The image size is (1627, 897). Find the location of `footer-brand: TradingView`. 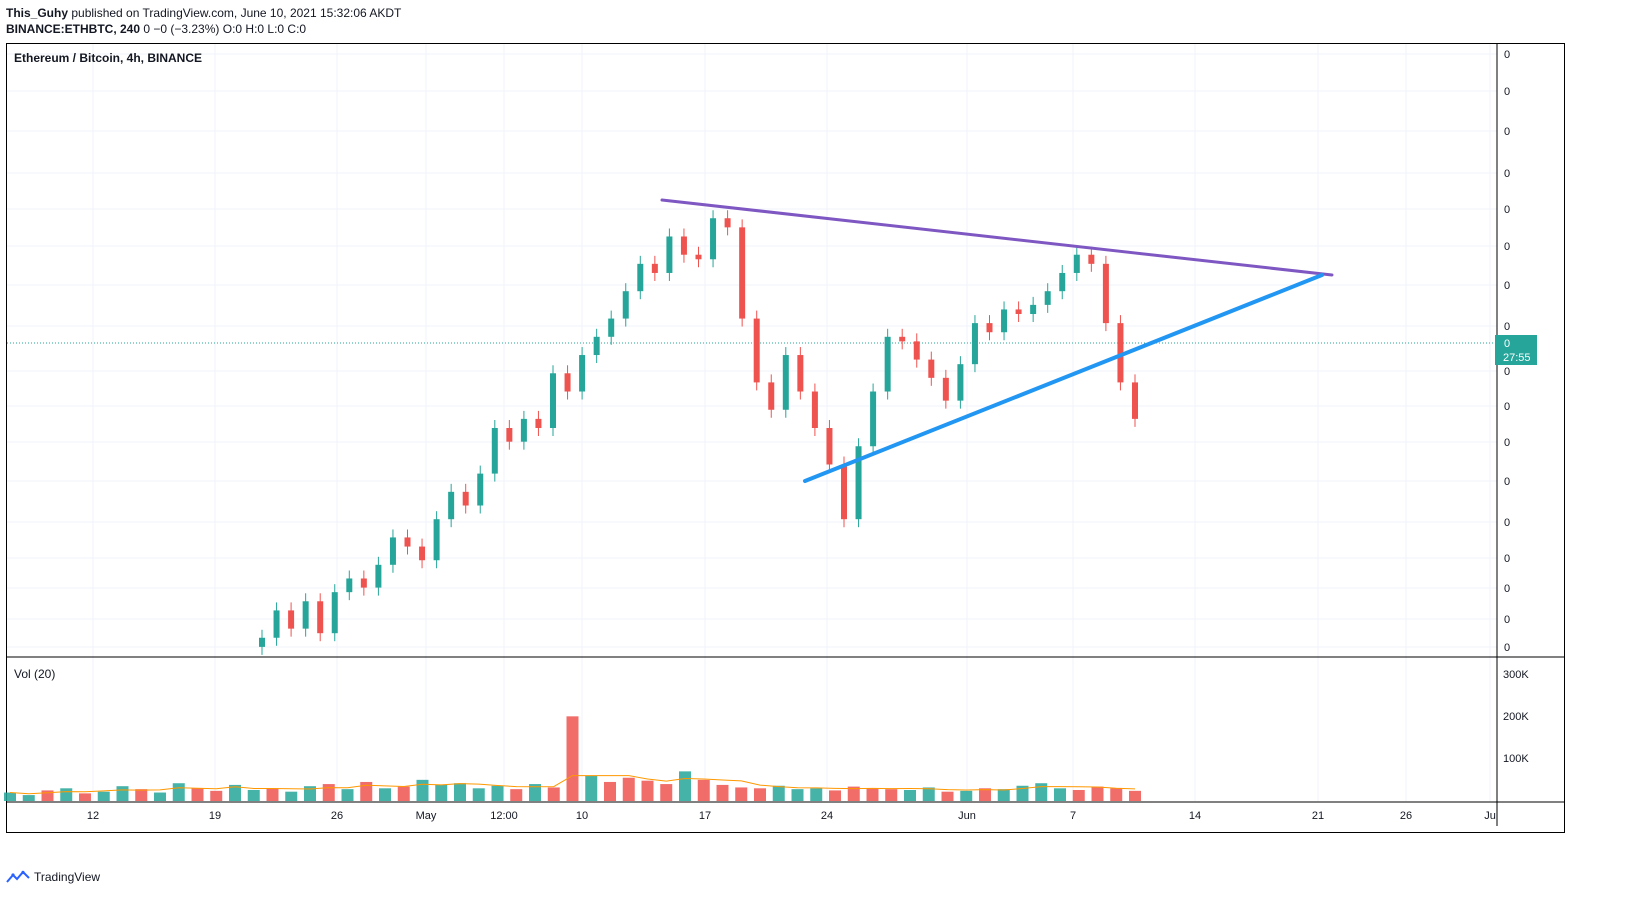

footer-brand: TradingView is located at coordinates (67, 877).